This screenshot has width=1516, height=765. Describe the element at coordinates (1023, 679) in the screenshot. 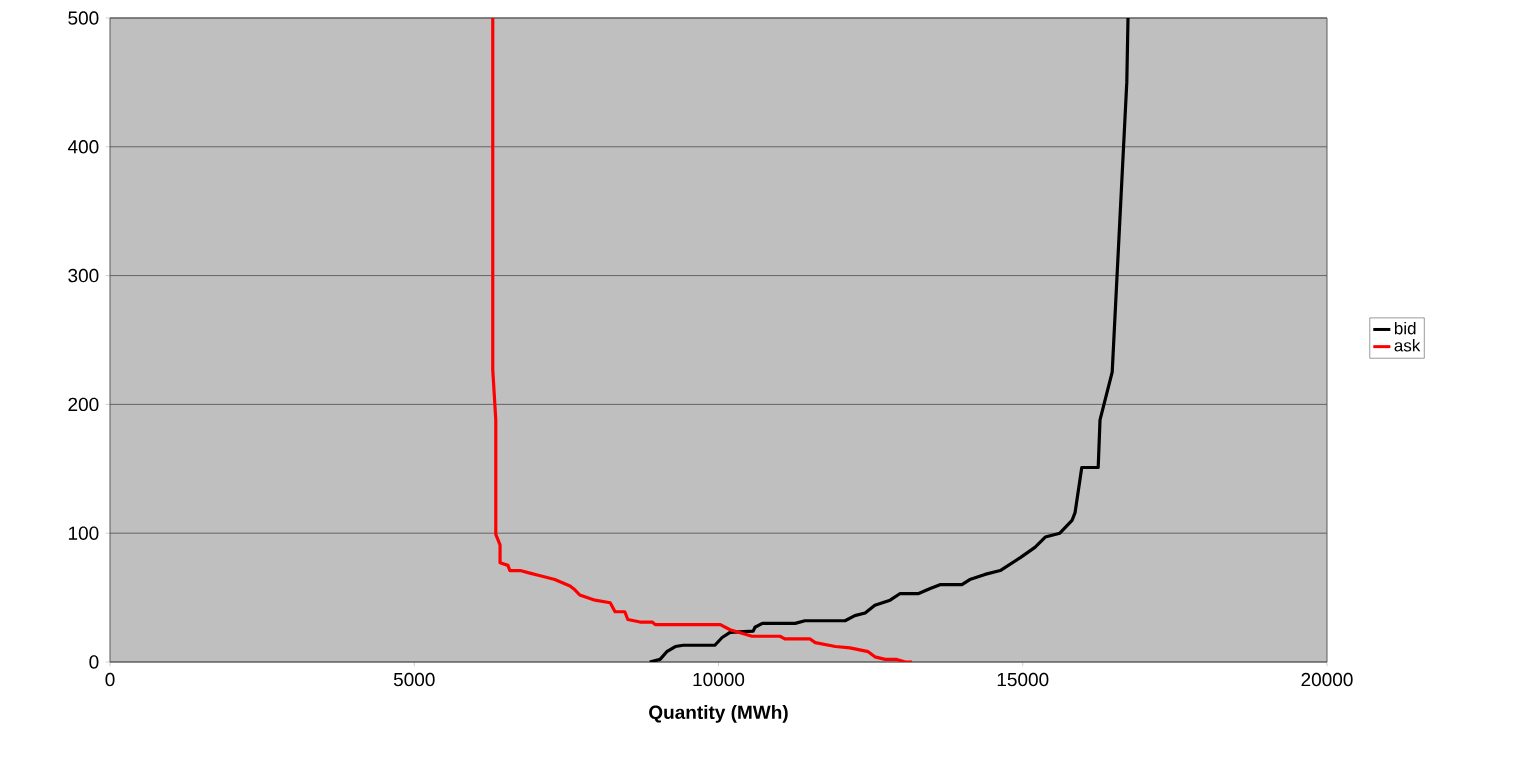

I see `x-tick-label: 15000` at that location.